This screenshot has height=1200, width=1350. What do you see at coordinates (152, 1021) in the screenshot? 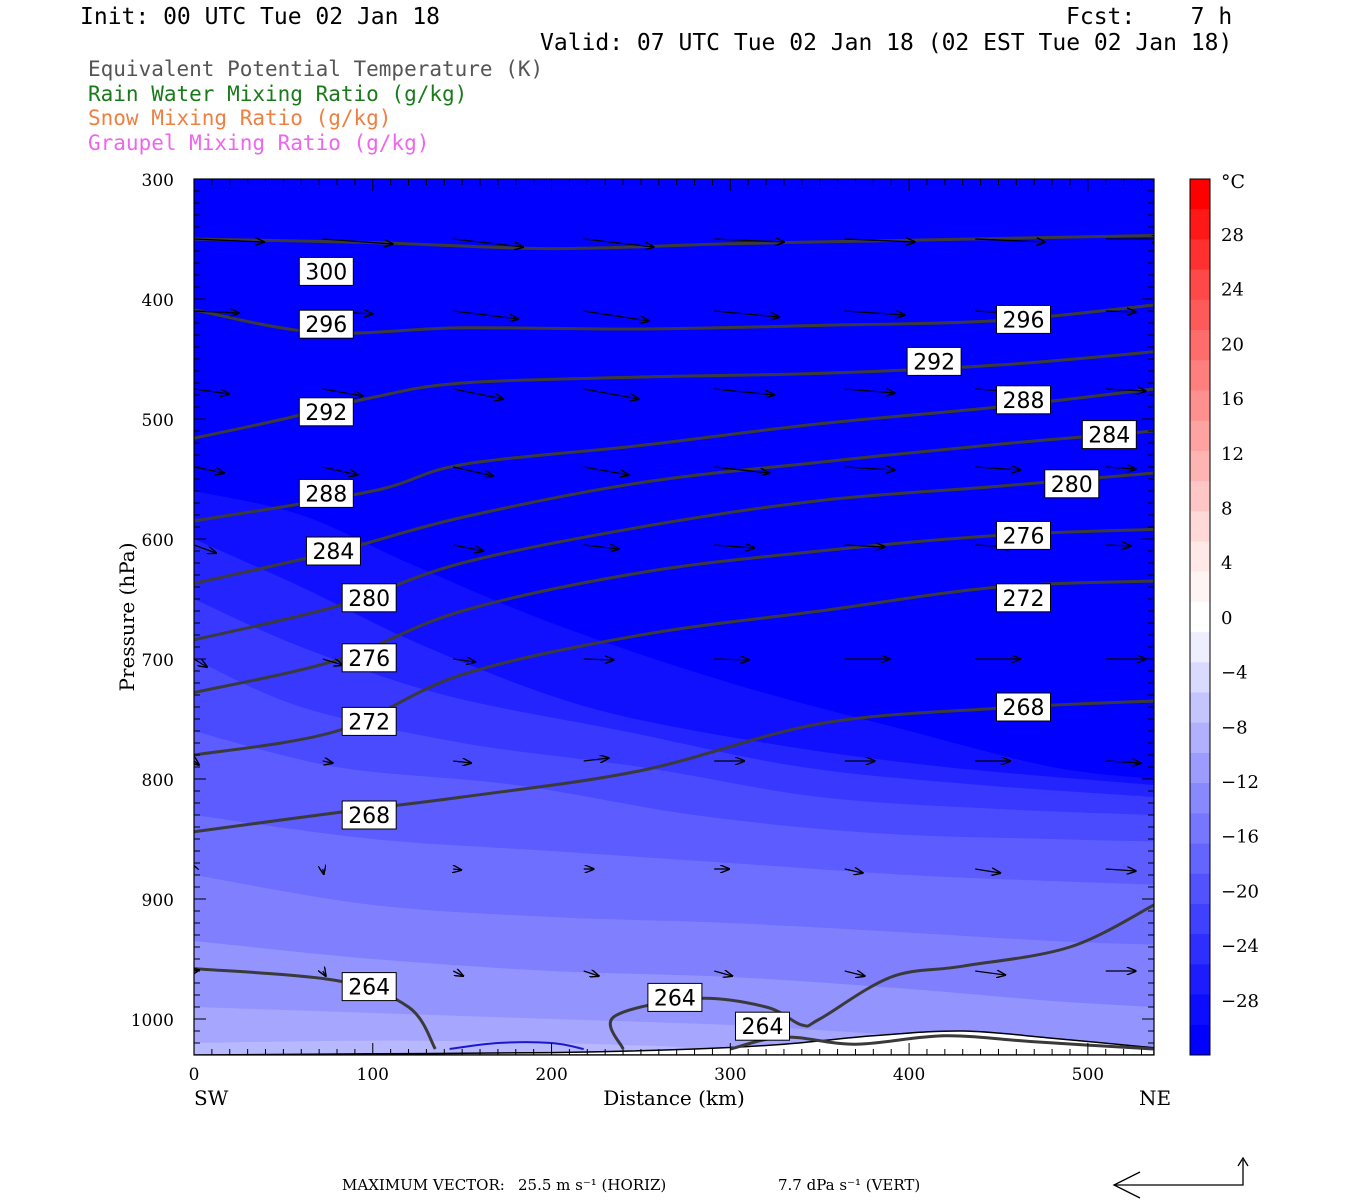
I see `y-tick-label: 1000` at bounding box center [152, 1021].